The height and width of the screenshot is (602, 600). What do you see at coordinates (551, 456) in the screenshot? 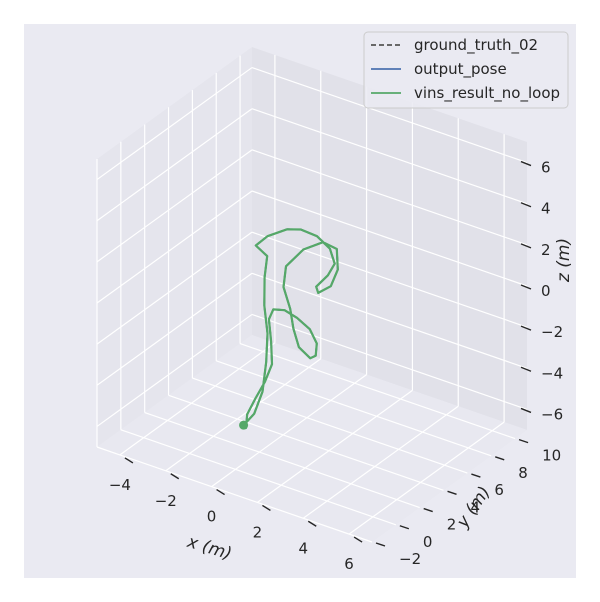
I see `y-tick-label: 10` at bounding box center [551, 456].